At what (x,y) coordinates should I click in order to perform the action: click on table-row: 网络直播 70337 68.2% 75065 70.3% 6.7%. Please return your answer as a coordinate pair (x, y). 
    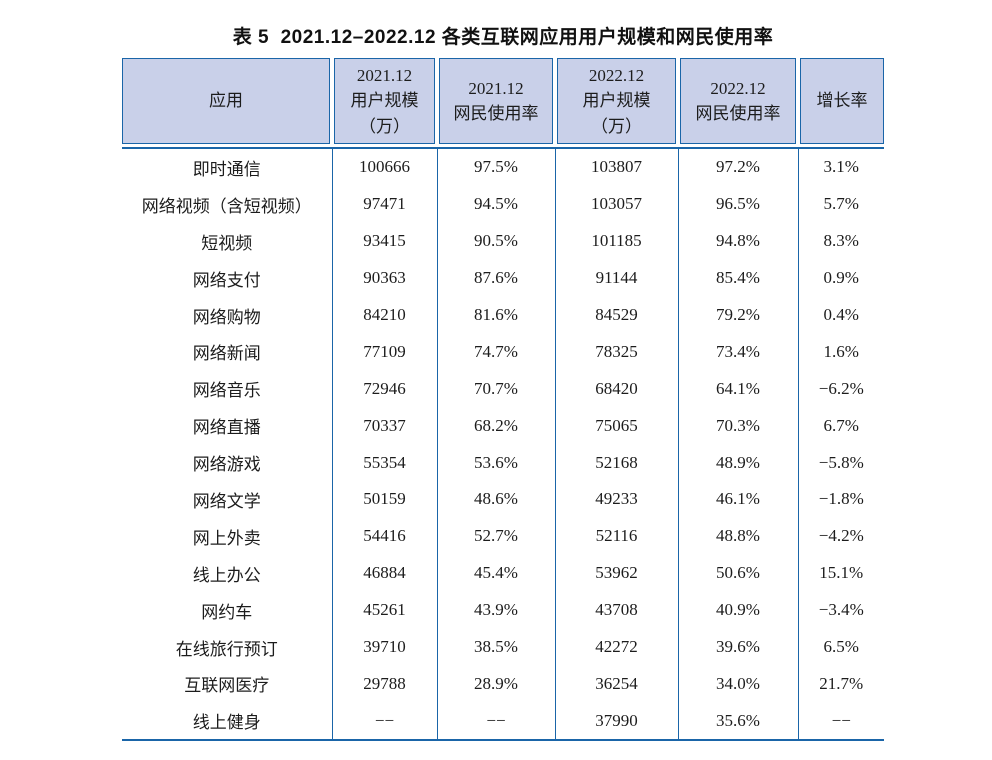
    Looking at the image, I should click on (503, 426).